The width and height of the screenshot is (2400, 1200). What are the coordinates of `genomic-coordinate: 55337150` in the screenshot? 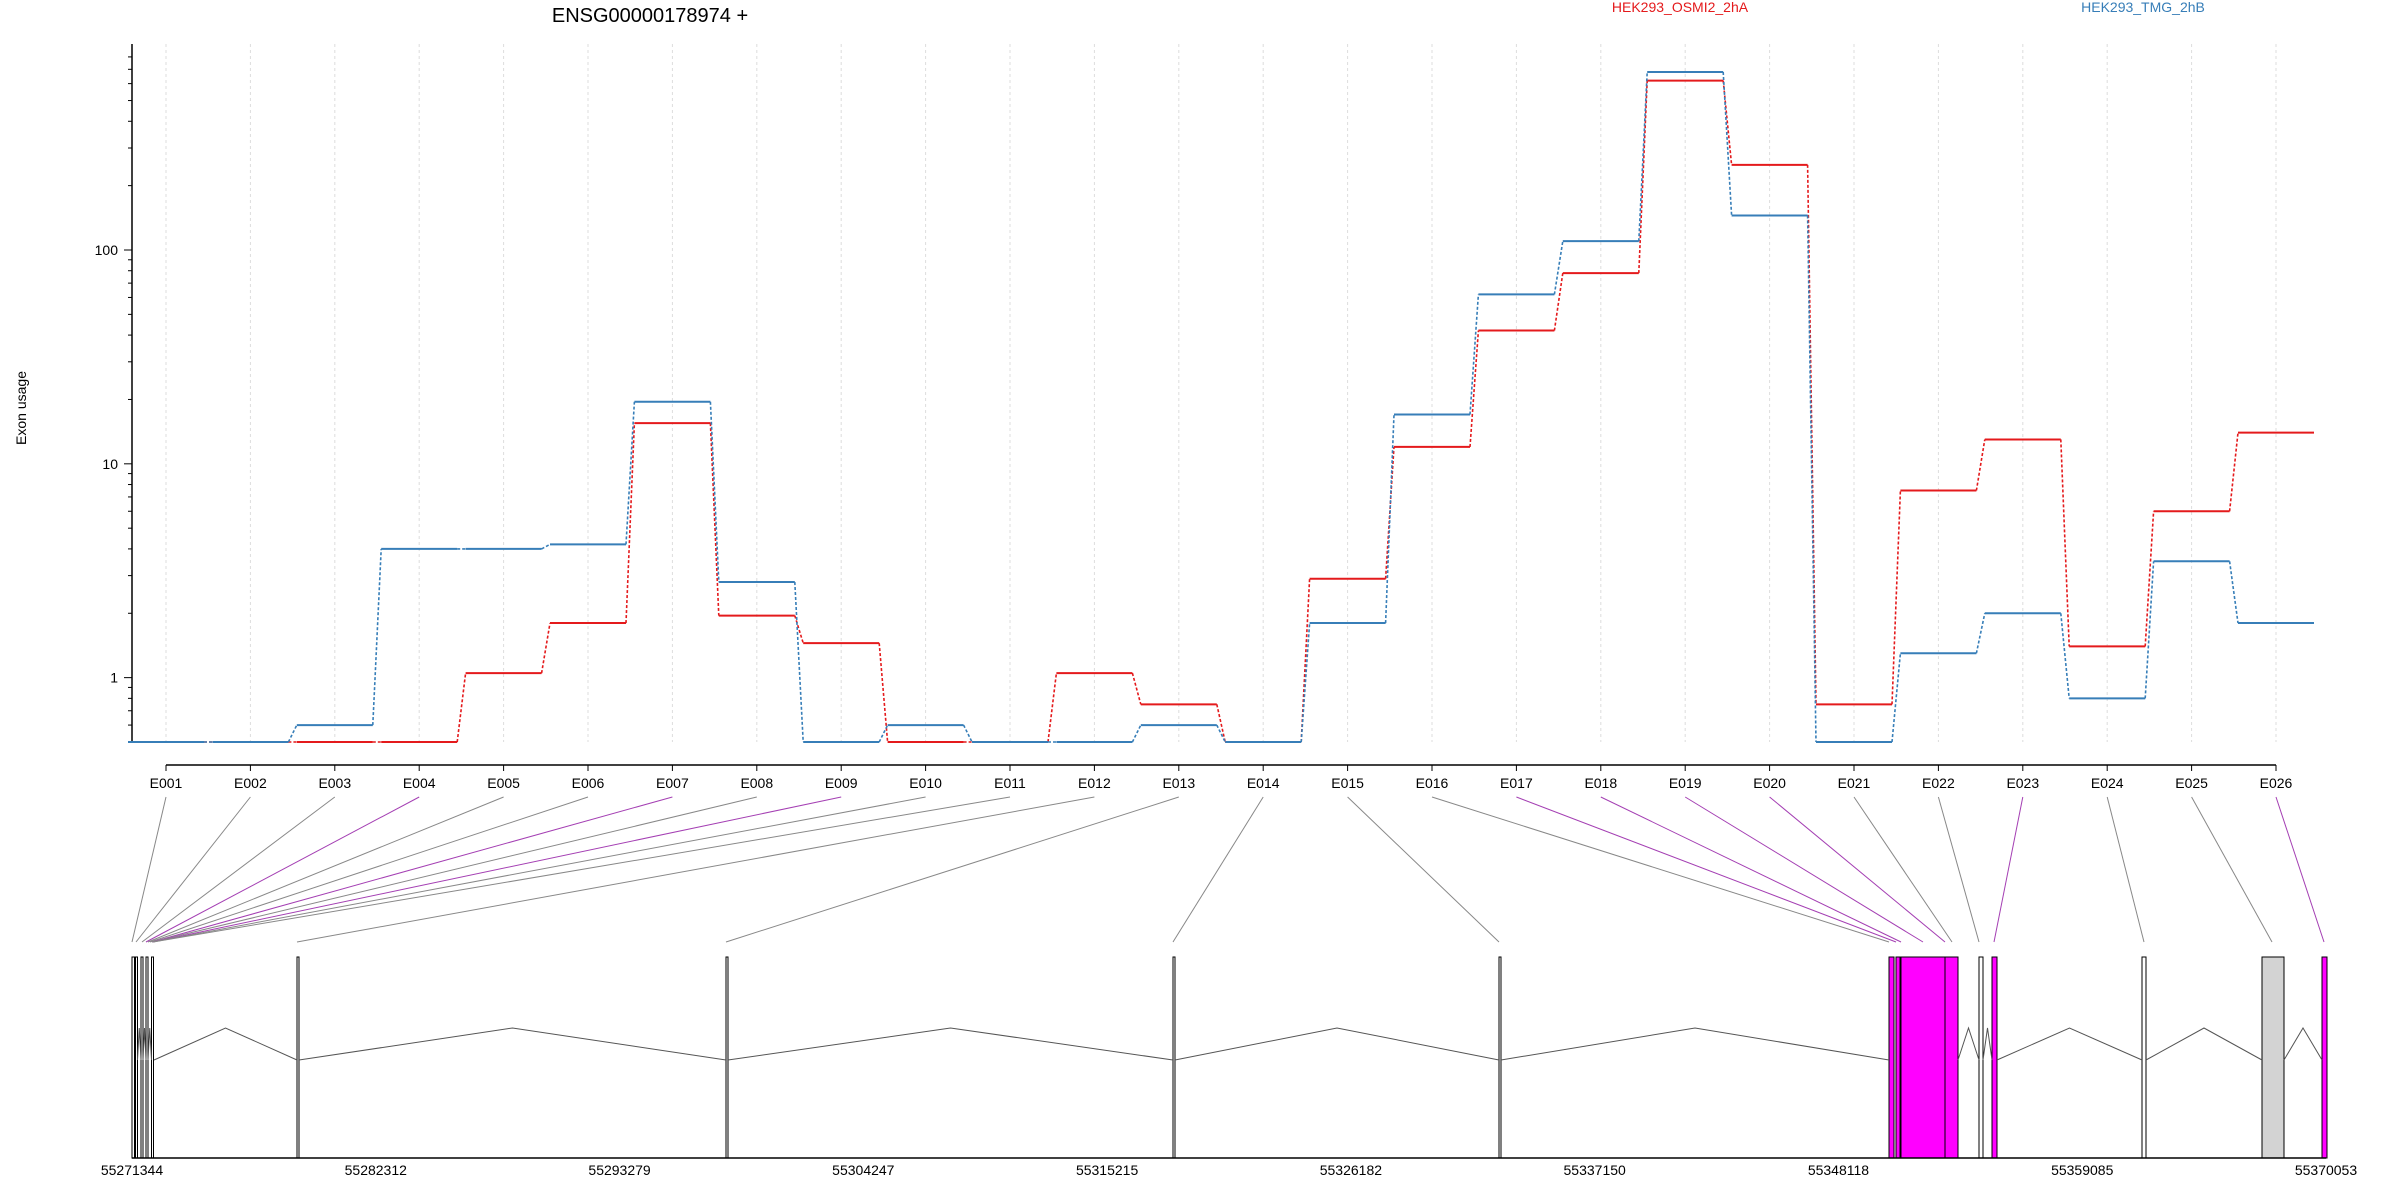 It's located at (1595, 1170).